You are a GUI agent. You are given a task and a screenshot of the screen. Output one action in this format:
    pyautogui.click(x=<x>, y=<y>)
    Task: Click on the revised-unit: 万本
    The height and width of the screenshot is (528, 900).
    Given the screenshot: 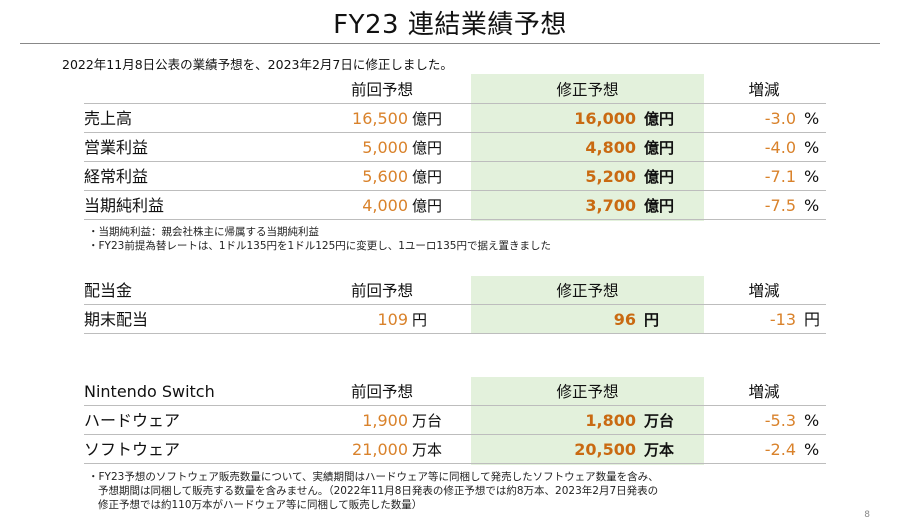 What is the action you would take?
    pyautogui.click(x=659, y=450)
    